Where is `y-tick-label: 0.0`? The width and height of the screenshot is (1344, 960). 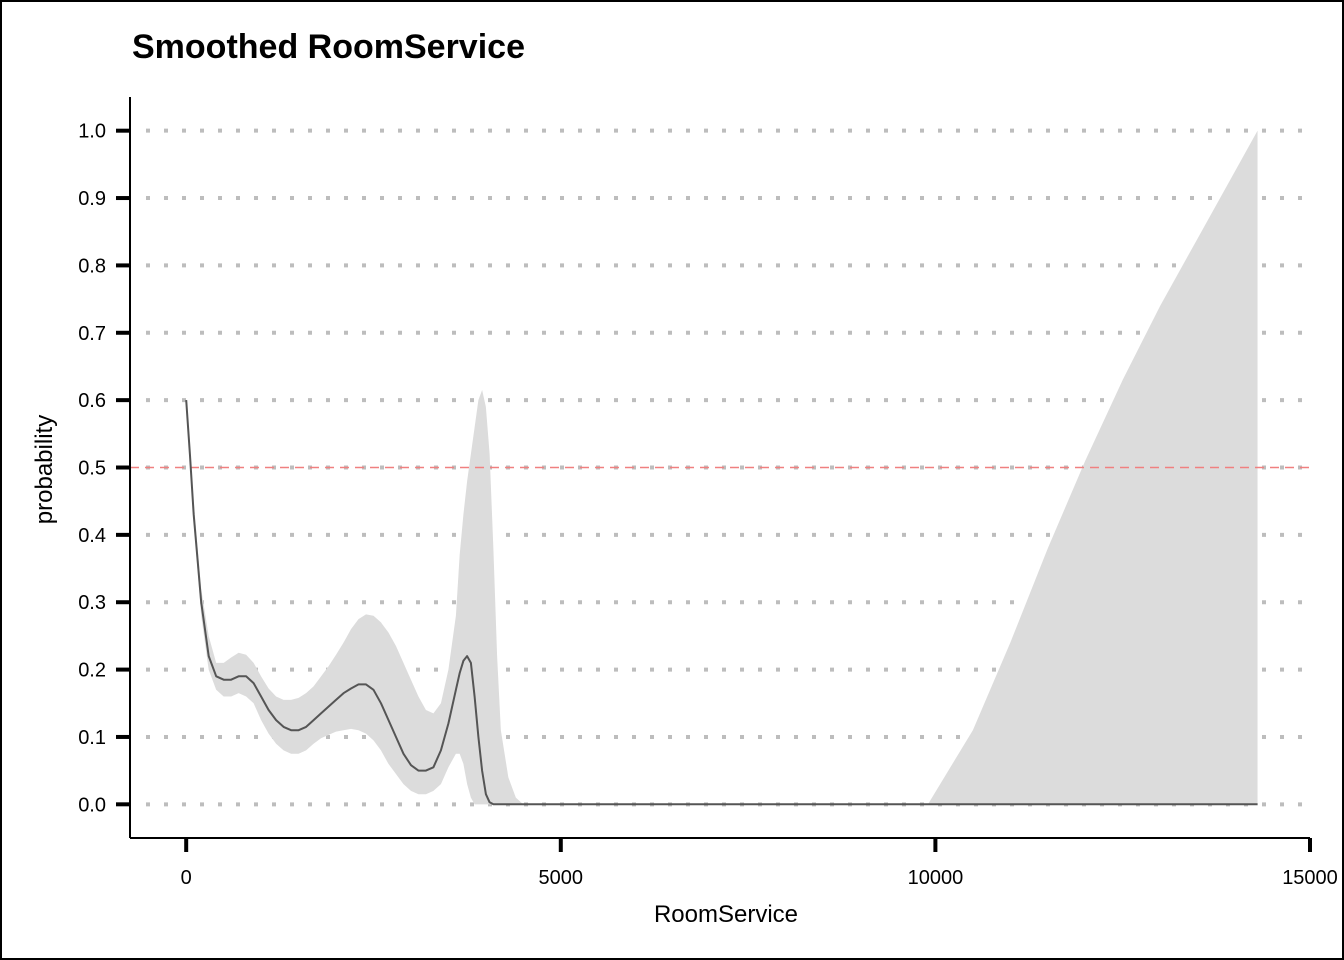
y-tick-label: 0.0 is located at coordinates (92, 805).